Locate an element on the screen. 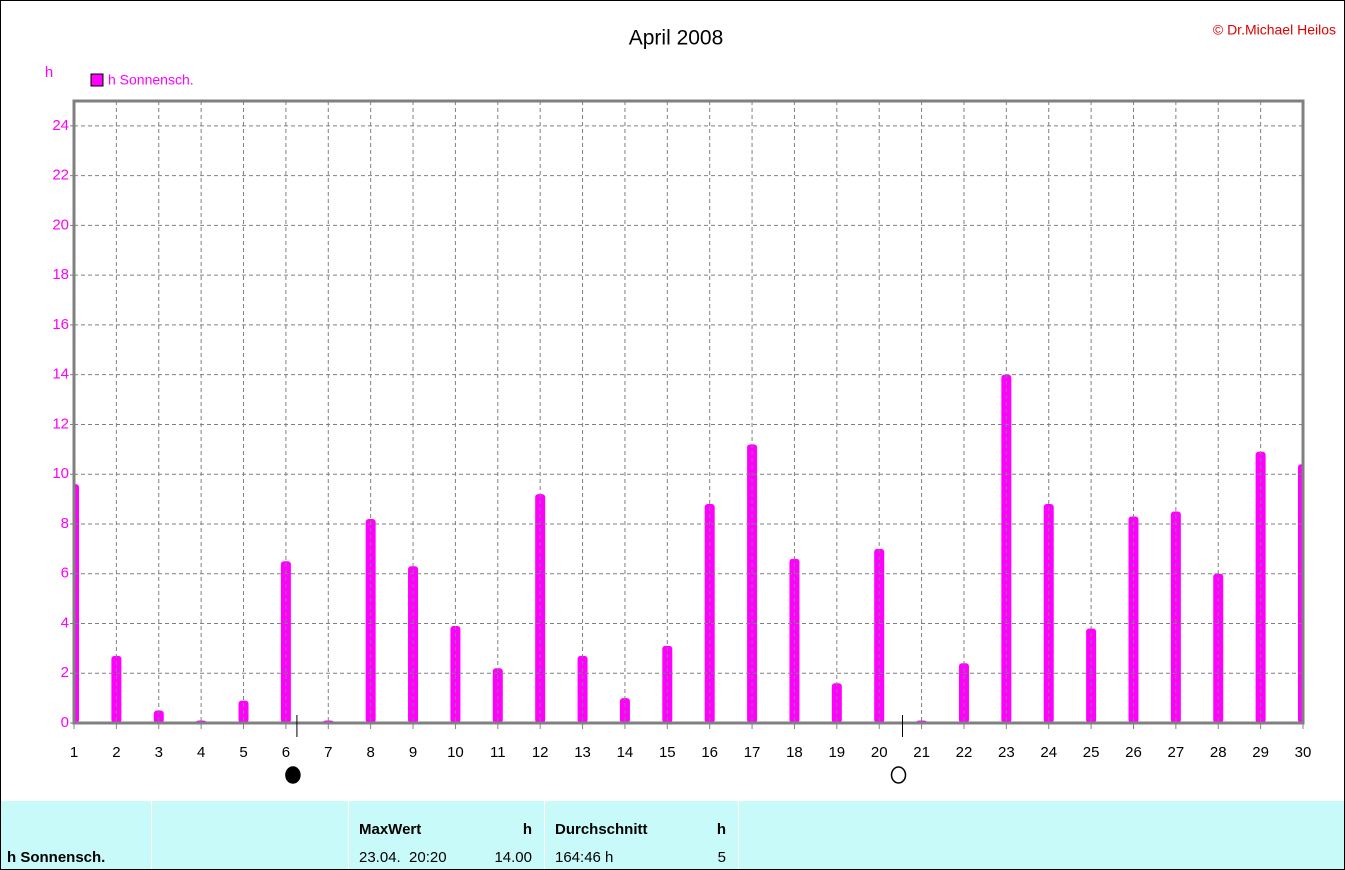 Image resolution: width=1345 pixels, height=870 pixels. block-info: 23.04. 20:20 is located at coordinates (403, 857).